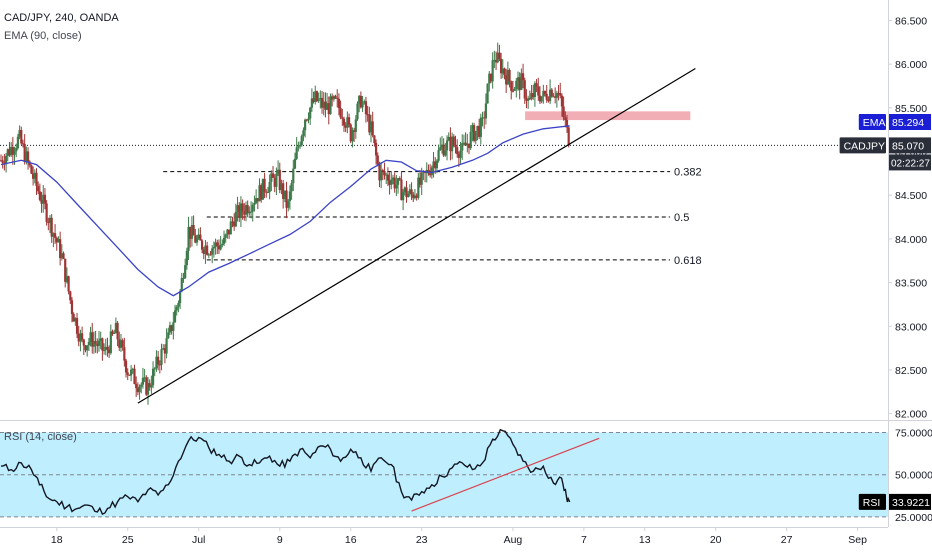  I want to click on time-tick-label: Aug, so click(513, 540).